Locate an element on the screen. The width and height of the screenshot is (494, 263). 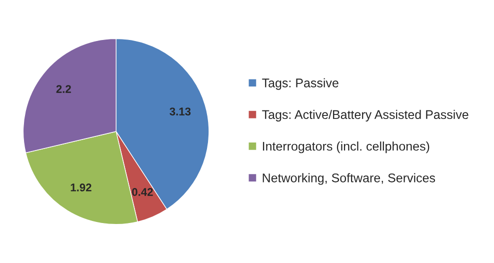
legend-label: Networking, Software, Services is located at coordinates (349, 179).